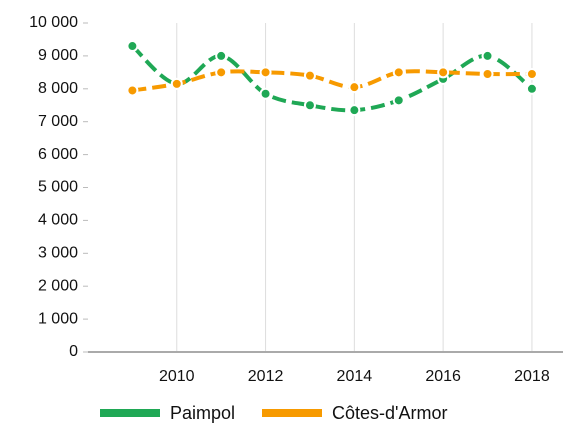 This screenshot has width=563, height=425. Describe the element at coordinates (355, 376) in the screenshot. I see `x-tick-label: 2014` at that location.